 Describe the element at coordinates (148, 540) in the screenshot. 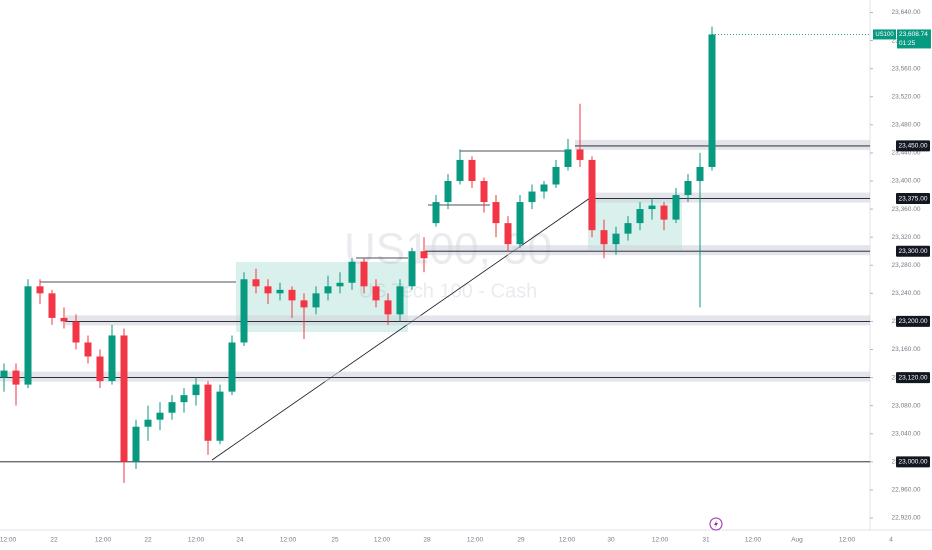

I see `x-tick-label: 22` at that location.